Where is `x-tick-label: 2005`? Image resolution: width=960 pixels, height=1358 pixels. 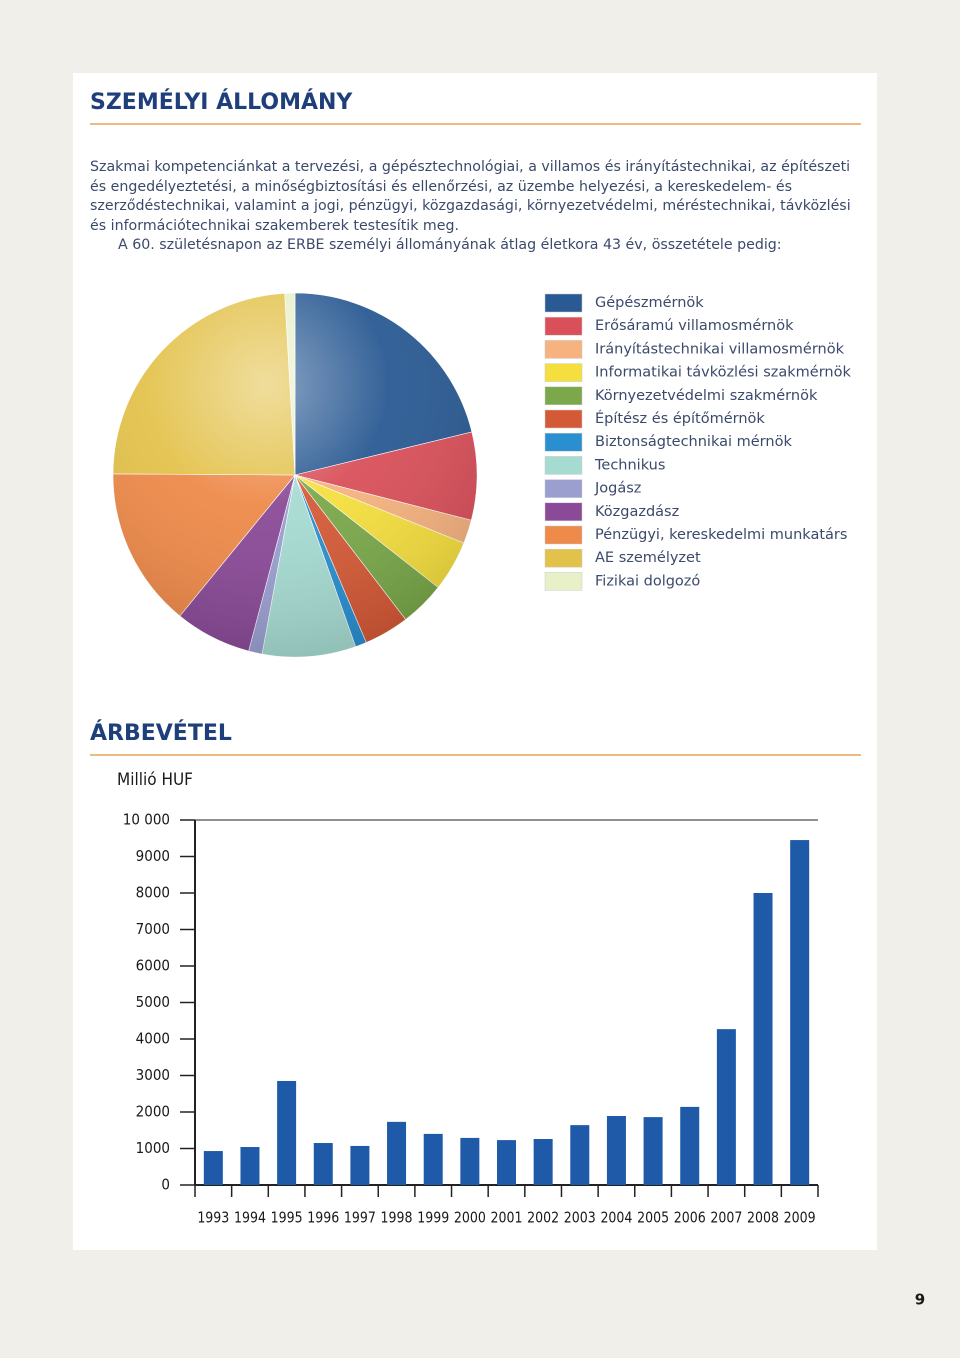 x-tick-label: 2005 is located at coordinates (653, 1218).